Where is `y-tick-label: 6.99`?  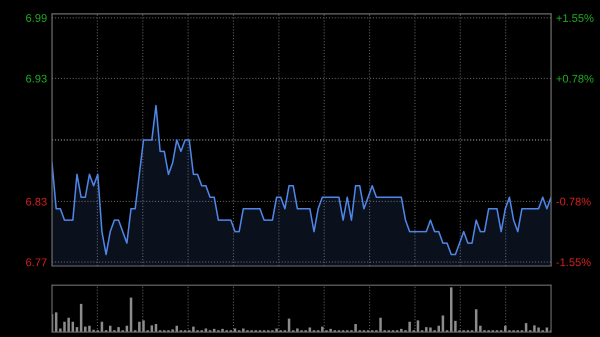
y-tick-label: 6.99 is located at coordinates (36, 18).